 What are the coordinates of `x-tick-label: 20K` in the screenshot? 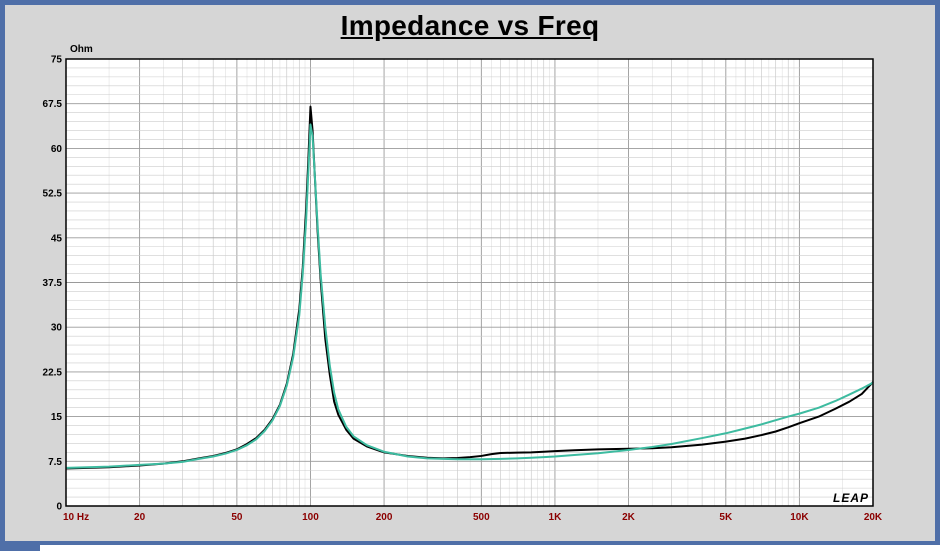 It's located at (873, 517).